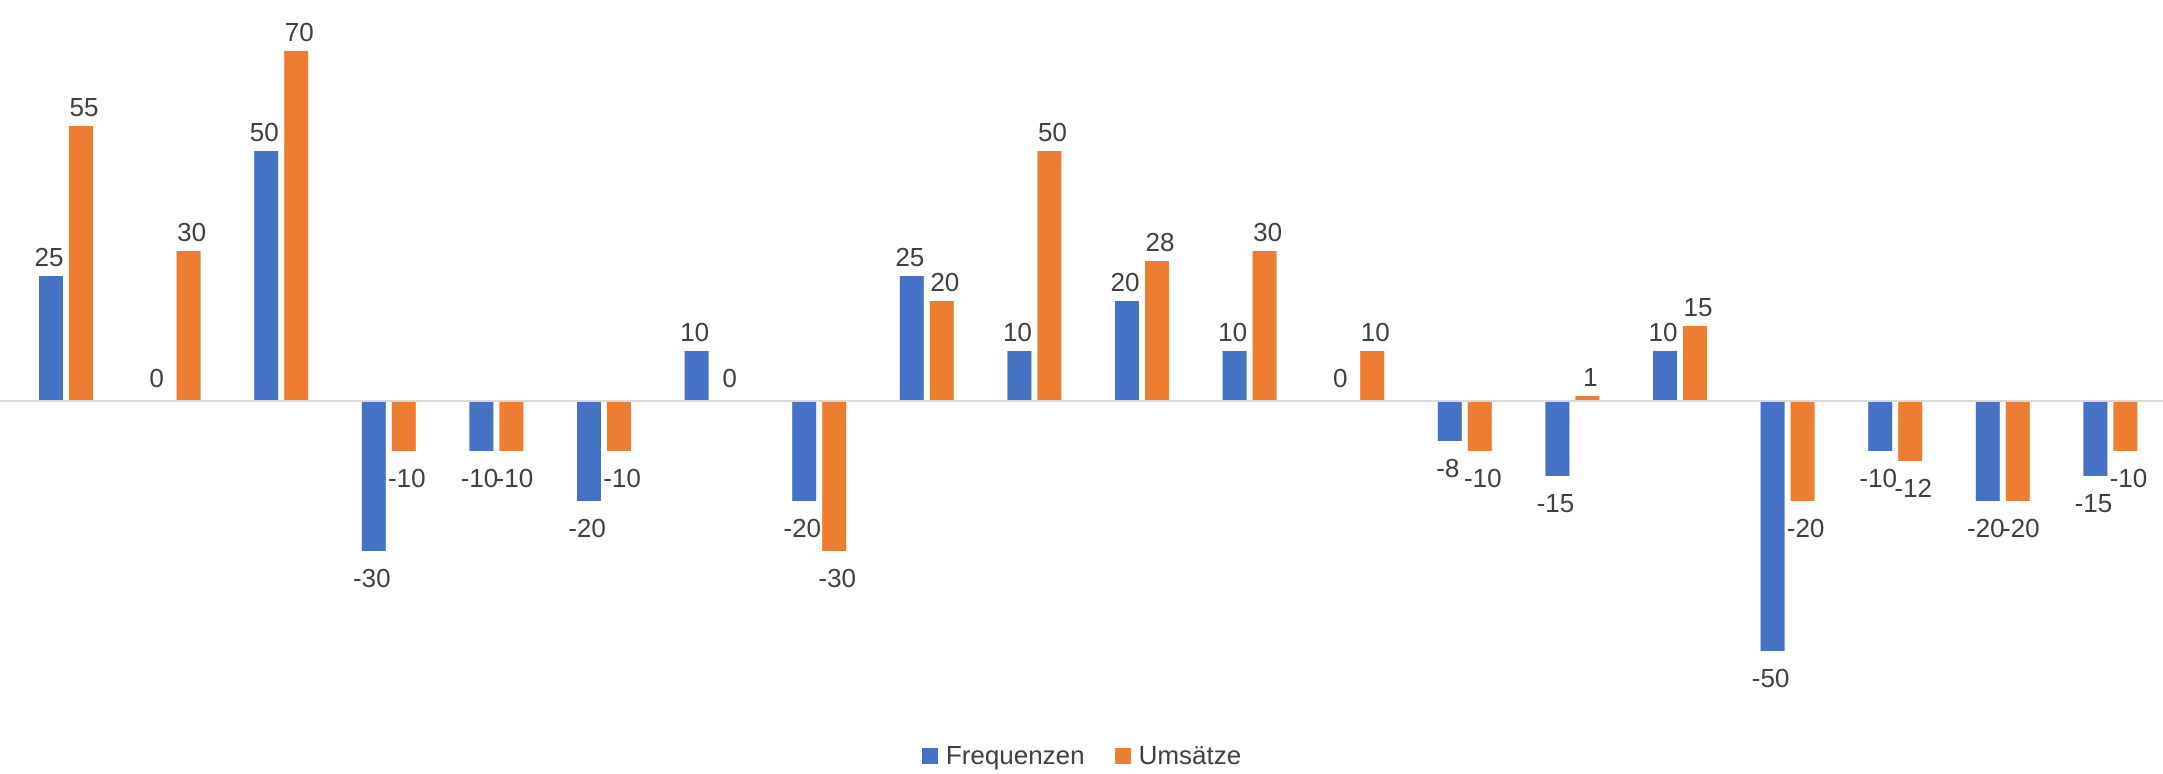  Describe the element at coordinates (299, 32) in the screenshot. I see `data-label-umsaetze-2: 70` at that location.